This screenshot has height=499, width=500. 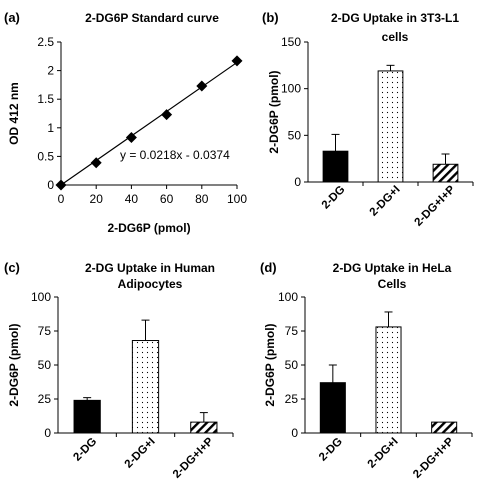 I want to click on y-tick-label: 0.5, so click(x=45, y=156).